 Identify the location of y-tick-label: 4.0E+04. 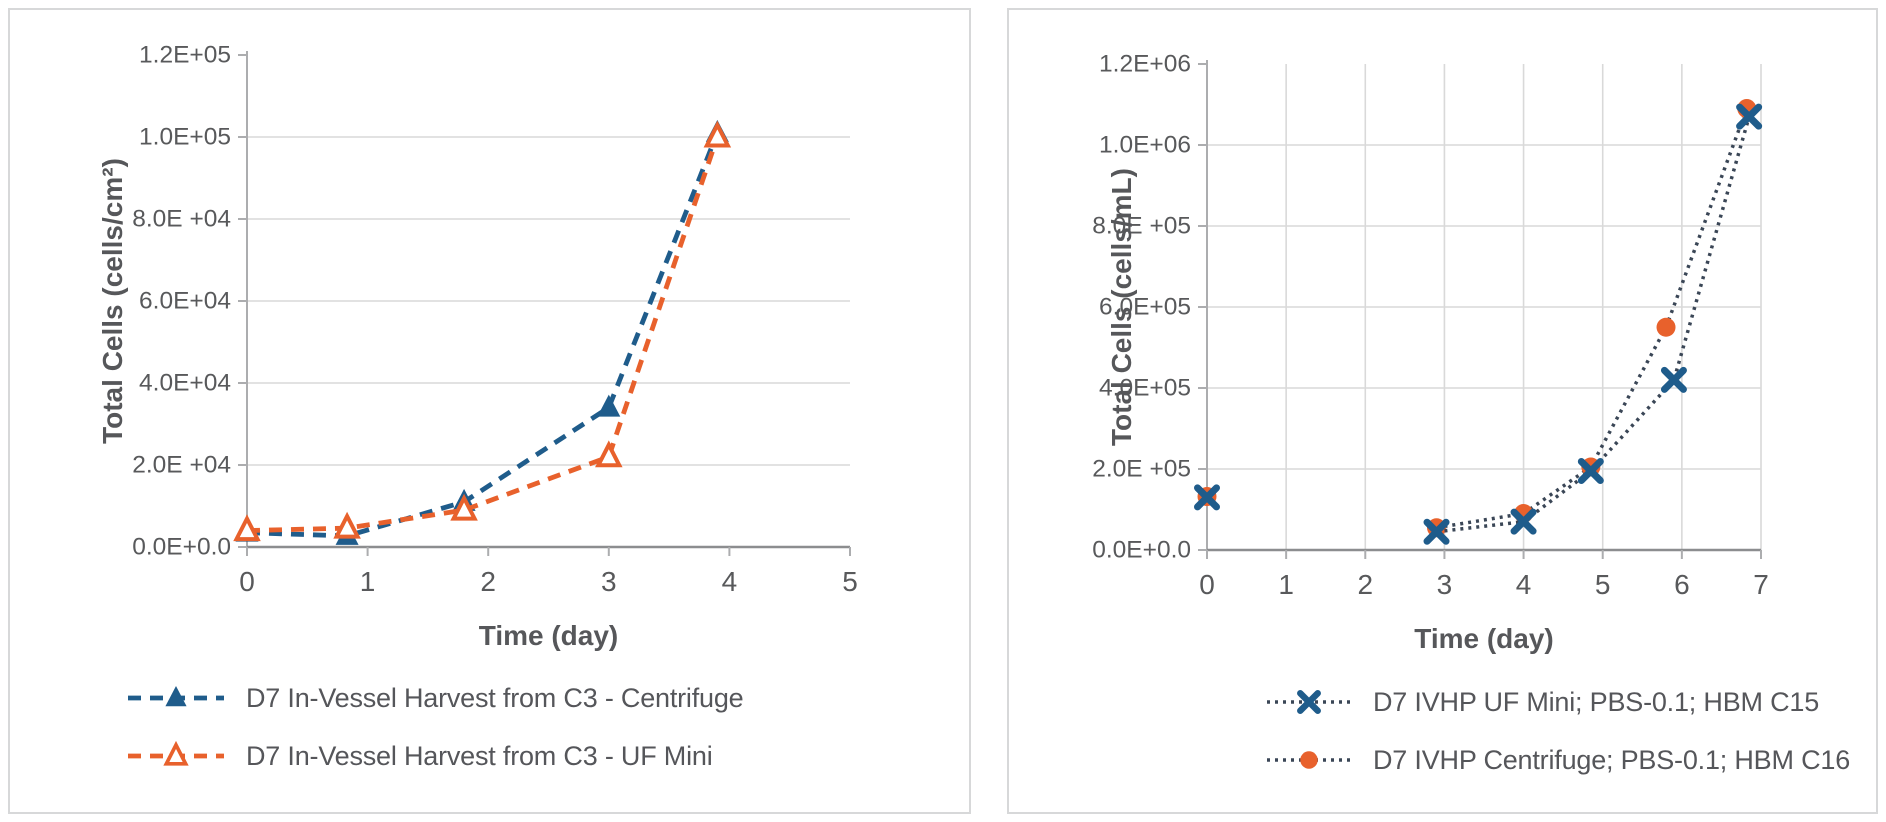
(185, 383).